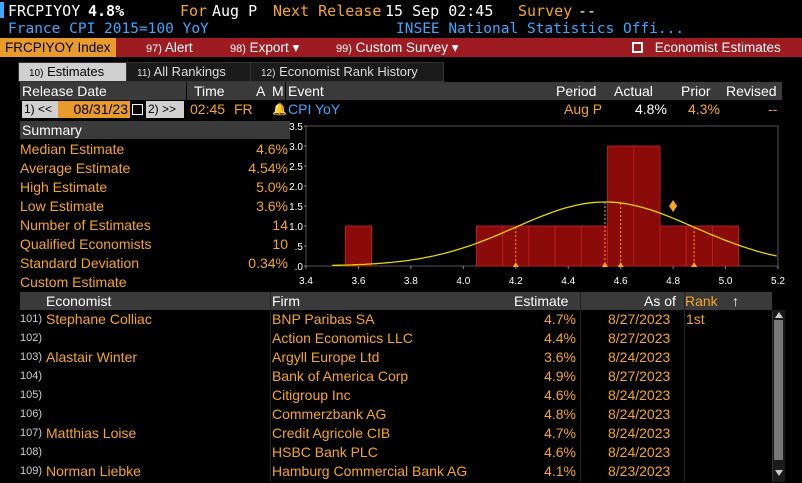  What do you see at coordinates (296, 167) in the screenshot?
I see `y-tick-label: 2.5` at bounding box center [296, 167].